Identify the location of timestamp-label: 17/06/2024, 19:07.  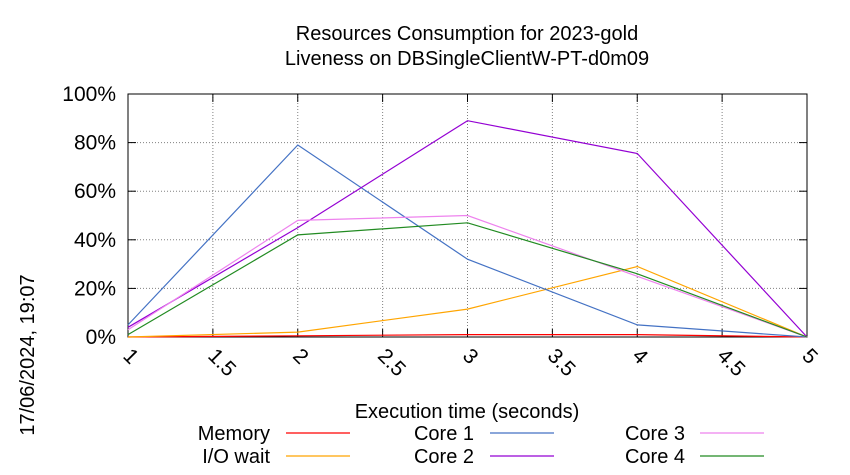
(28, 354).